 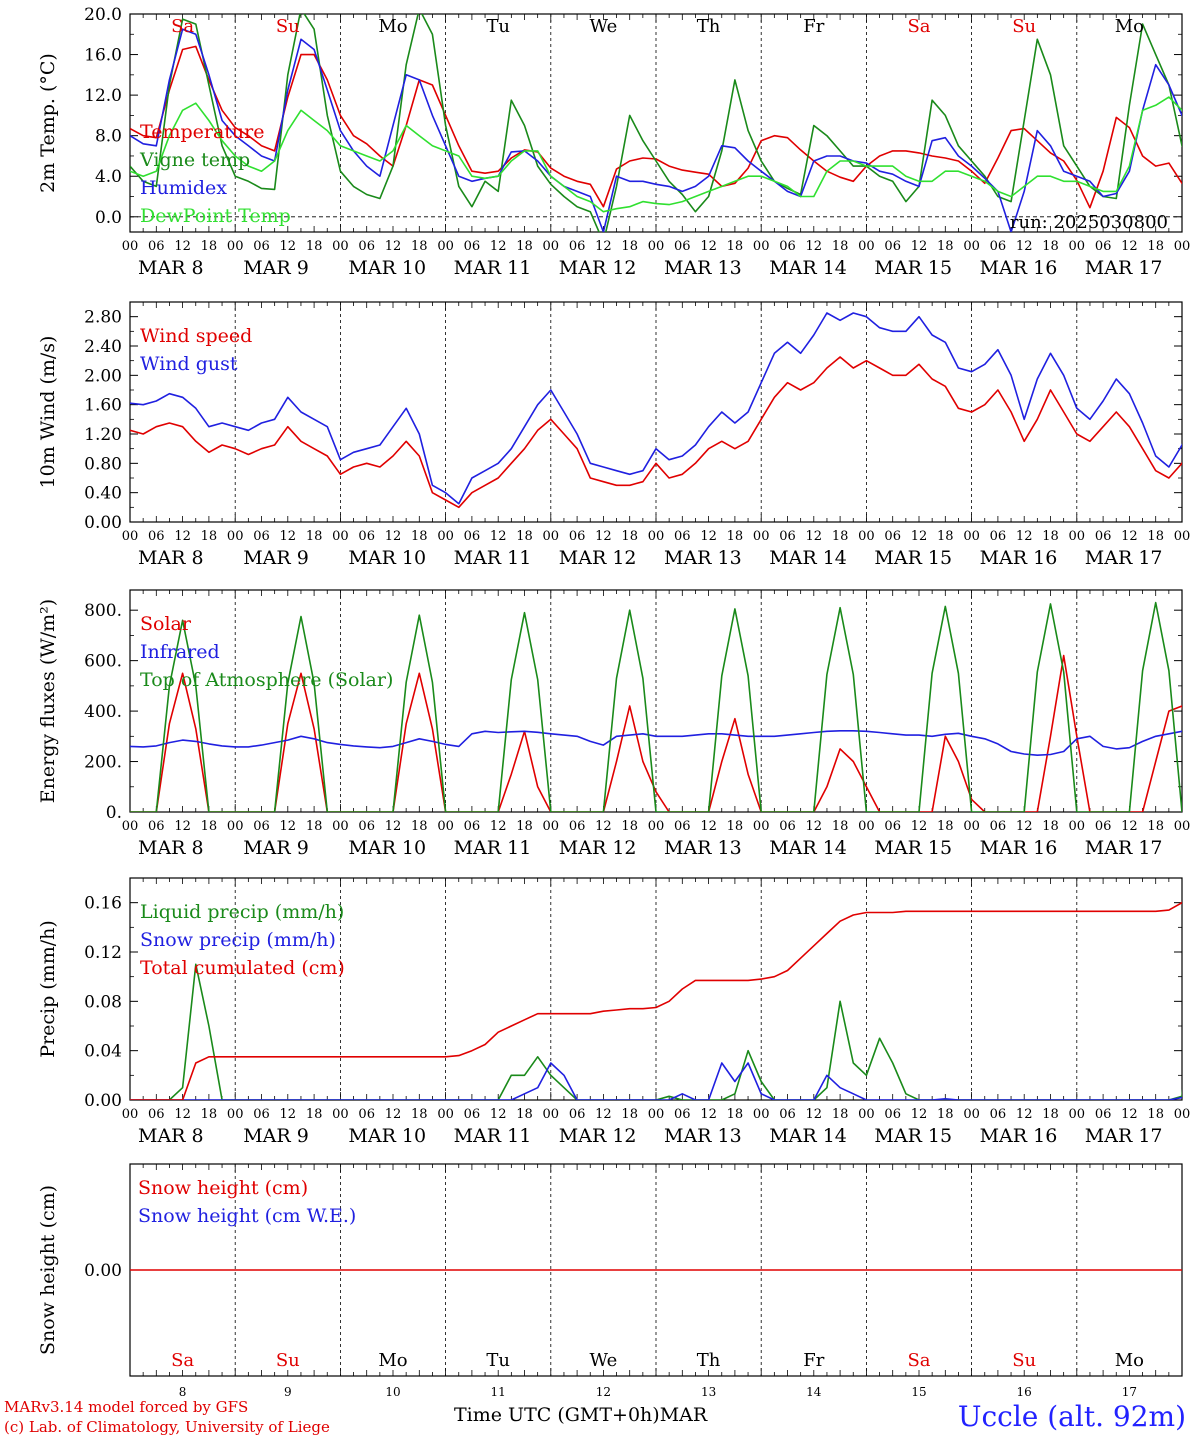 What do you see at coordinates (103, 1101) in the screenshot?
I see `y-tick-label: 0.00` at bounding box center [103, 1101].